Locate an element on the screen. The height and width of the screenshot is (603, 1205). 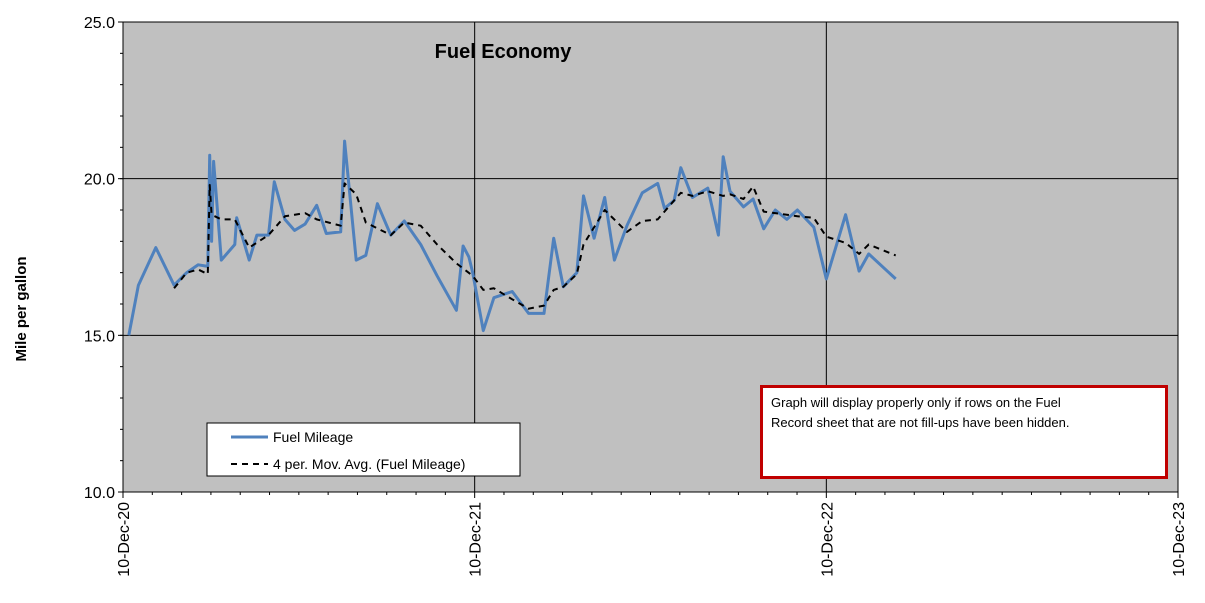
y-axis-title: Mile per gallon is located at coordinates (21, 308).